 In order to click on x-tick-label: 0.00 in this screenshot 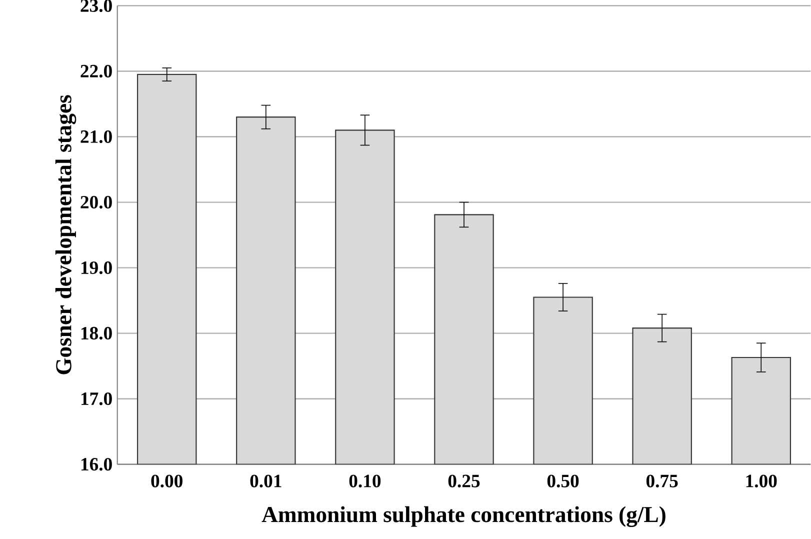, I will do `click(166, 481)`.